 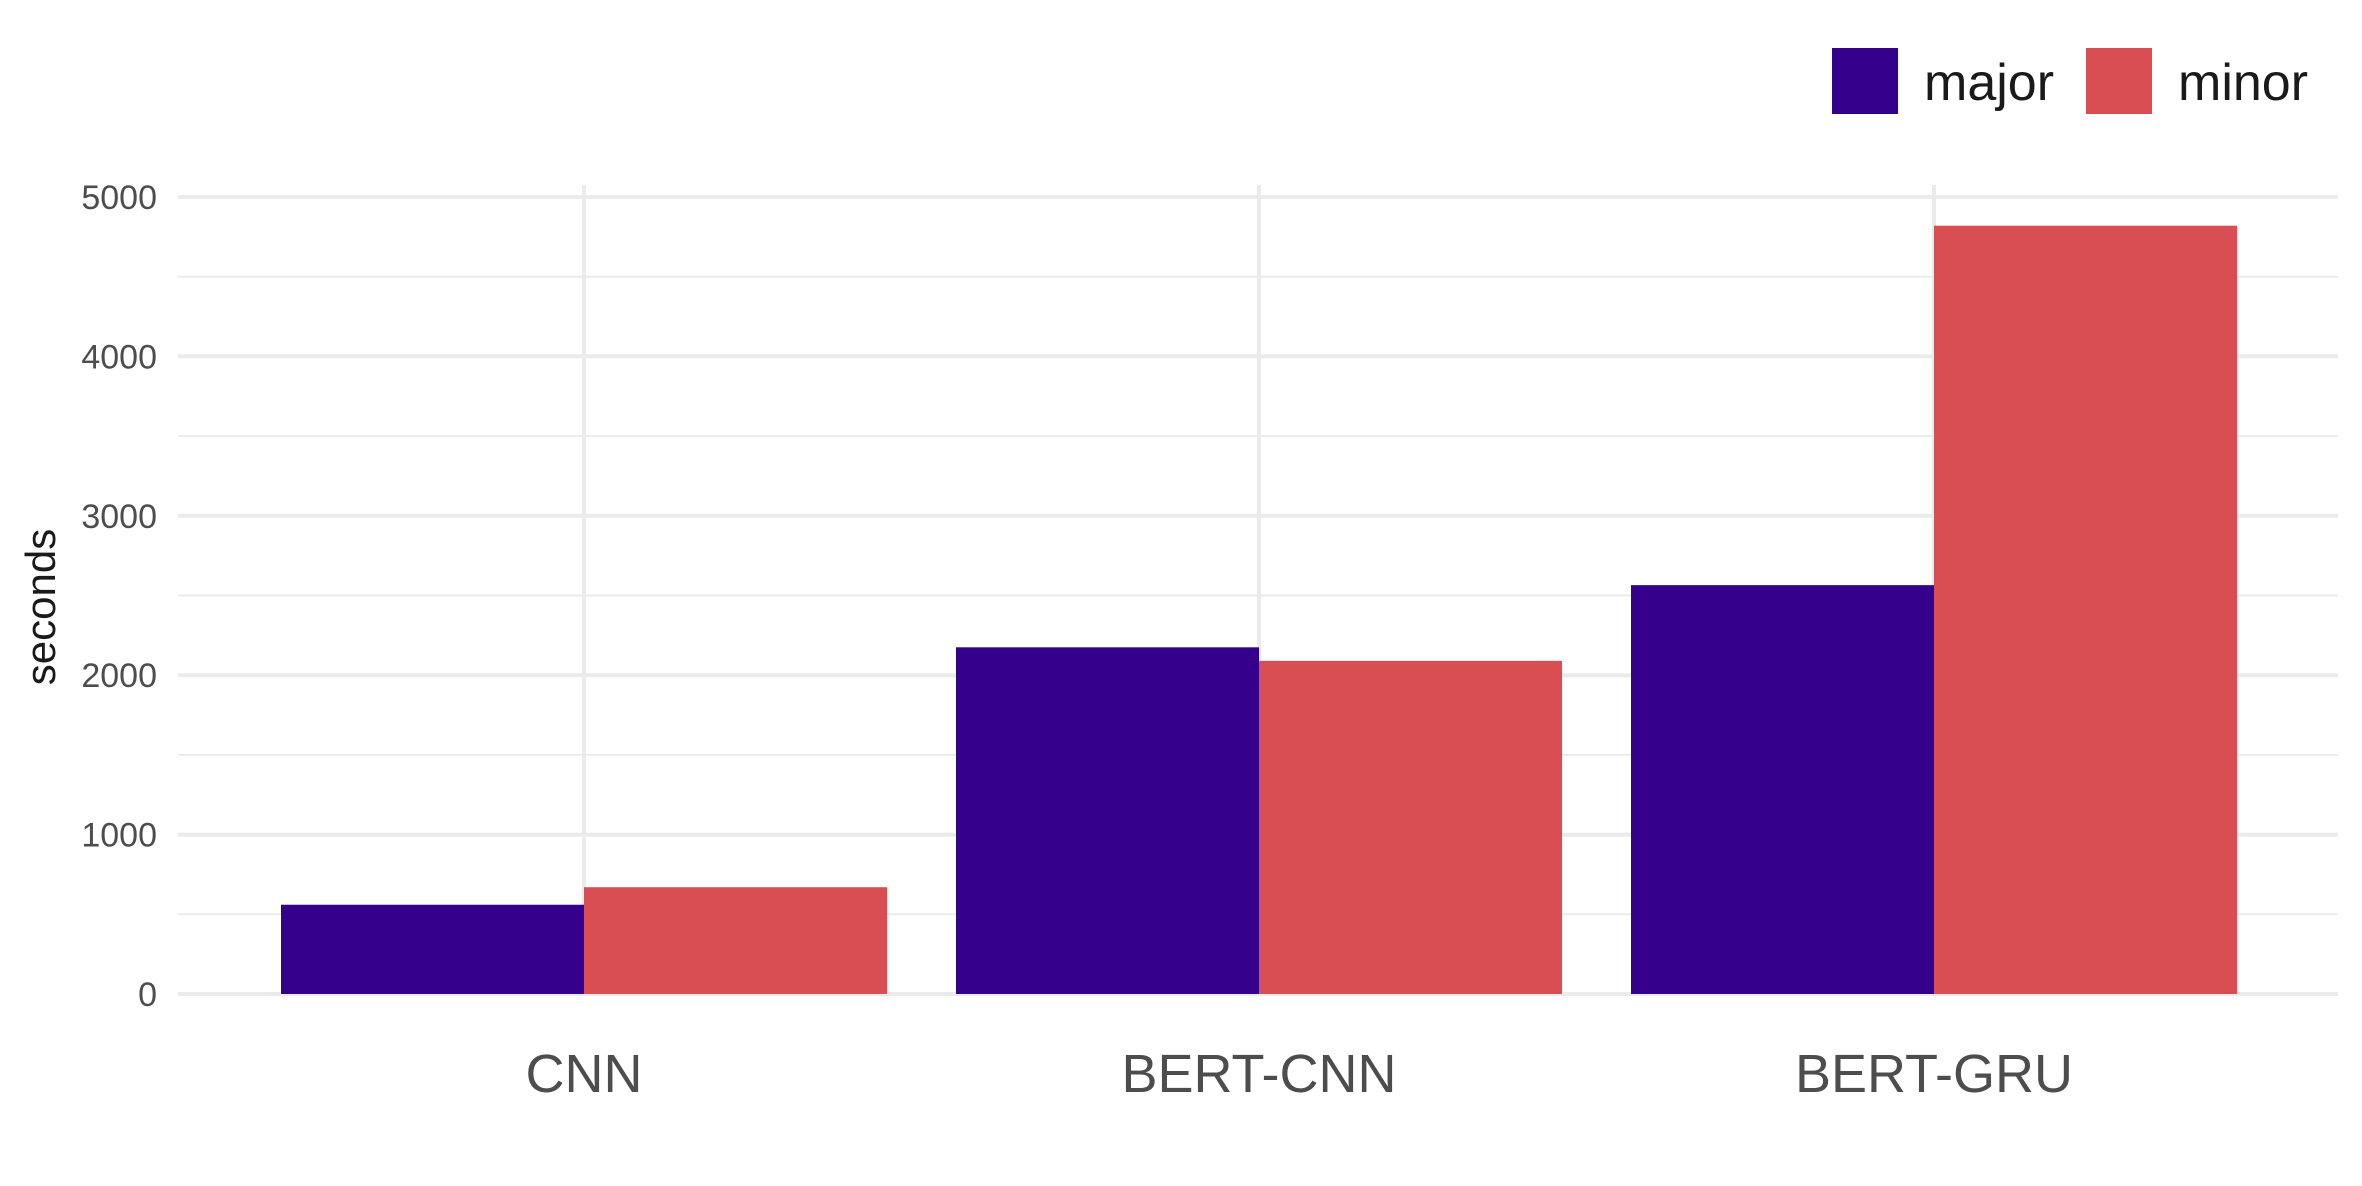 I want to click on legend-label-minor: minor, so click(x=2243, y=83).